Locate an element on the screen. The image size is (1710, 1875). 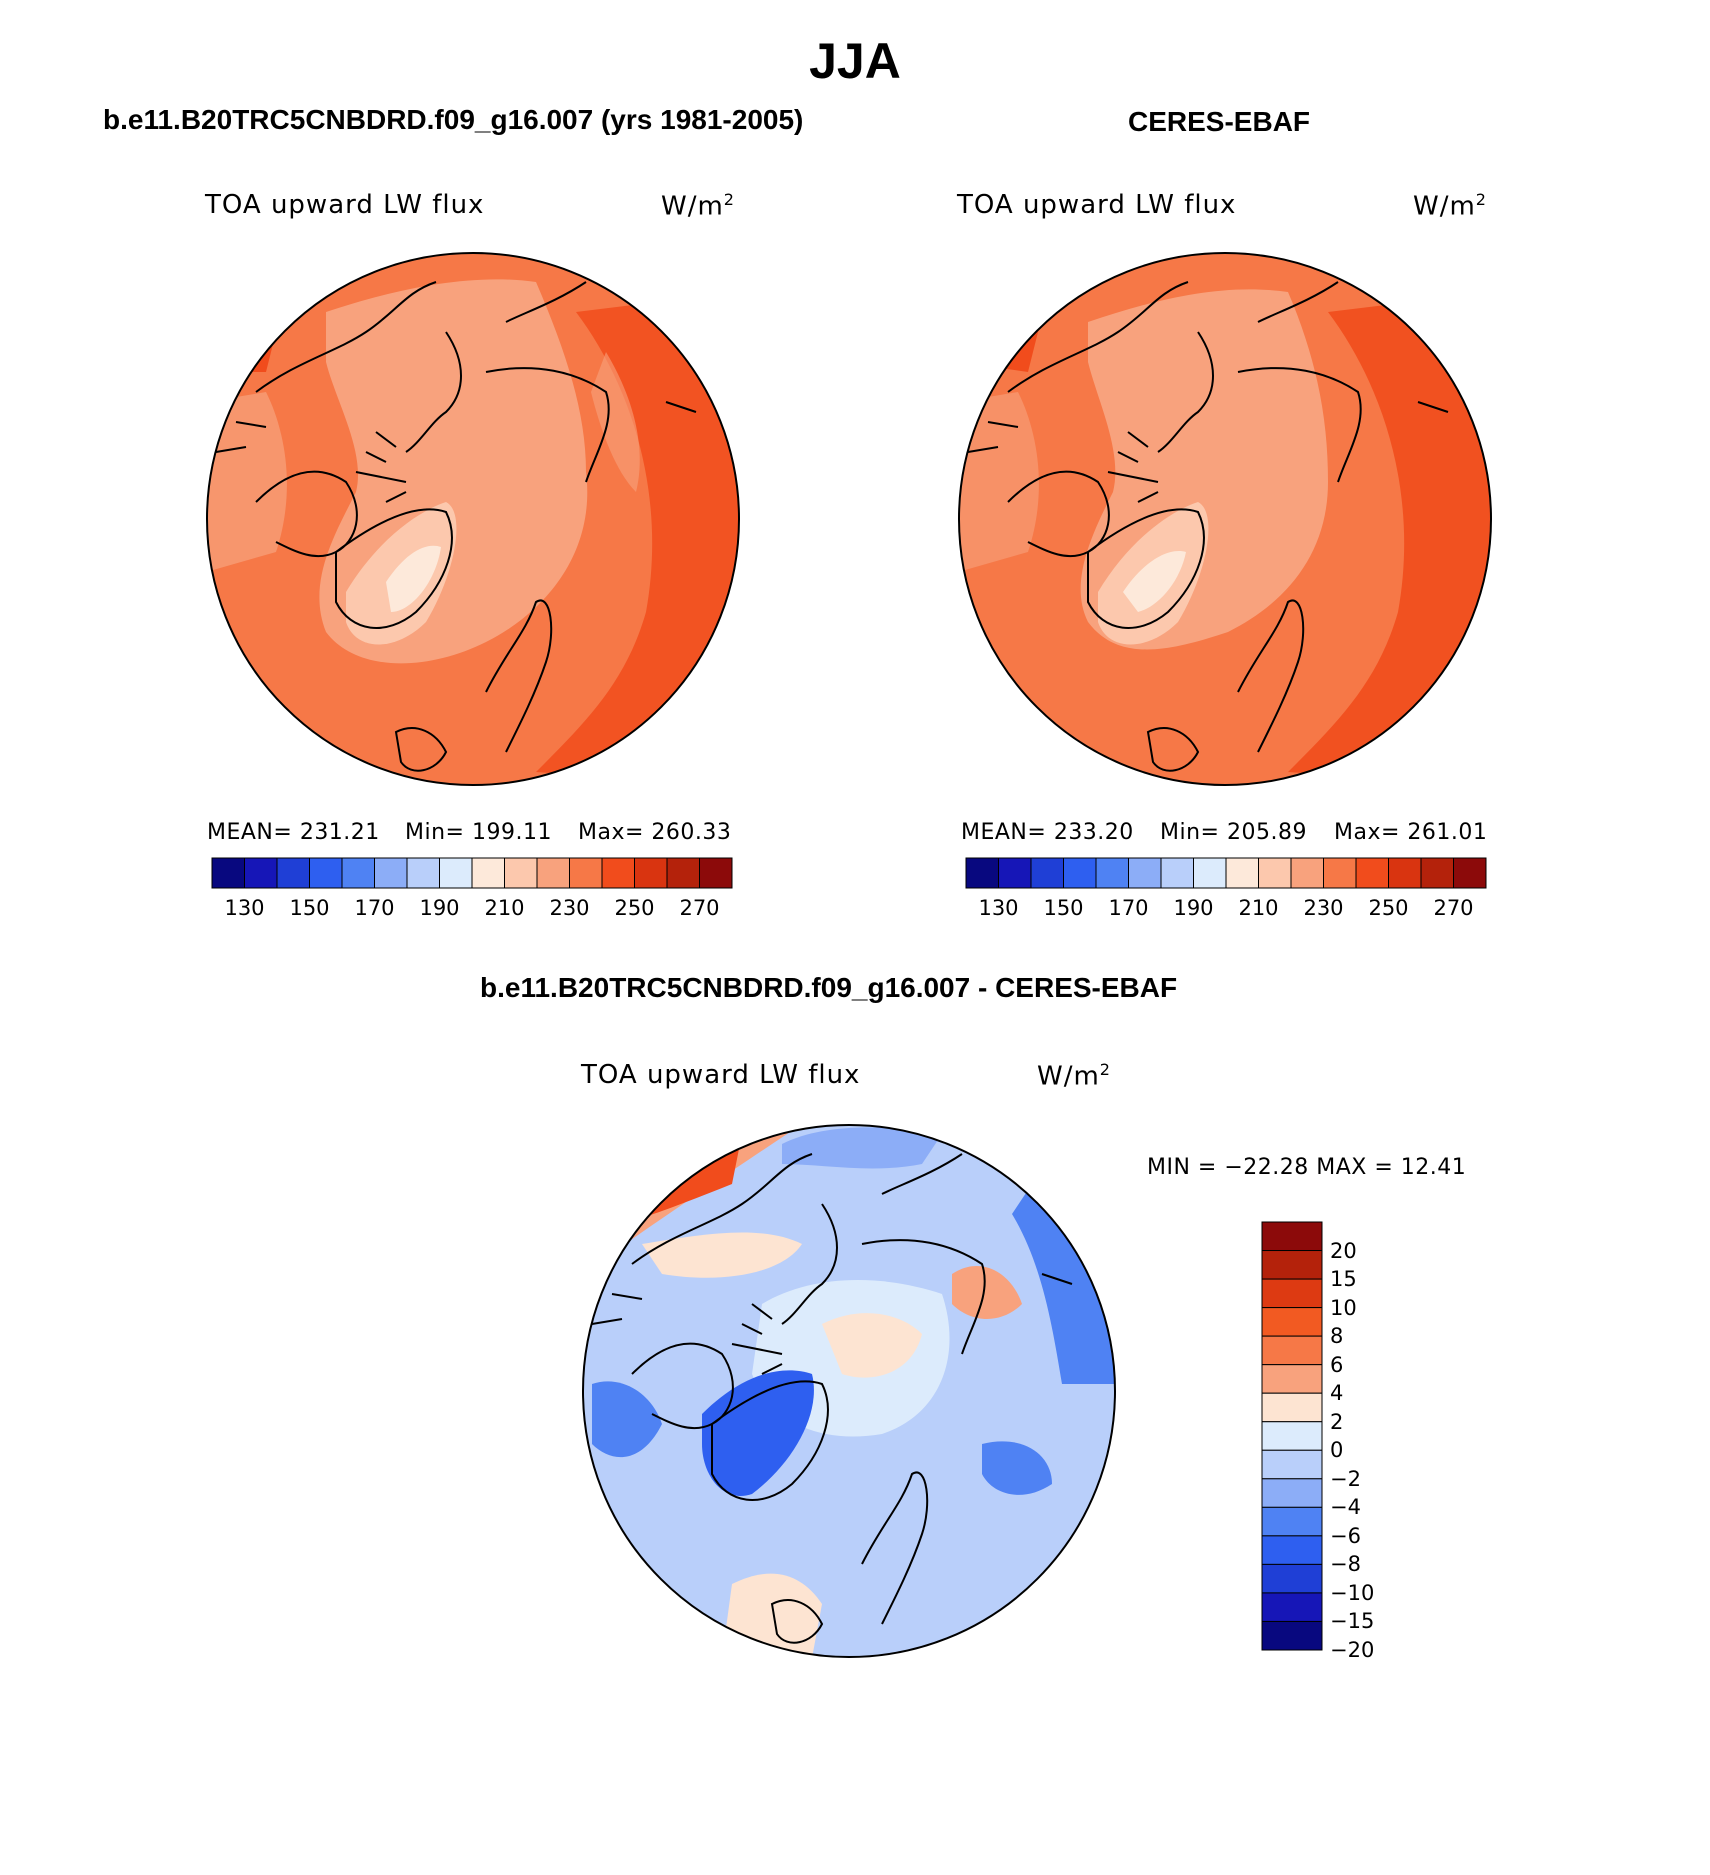
panel-obs-colorbar-tick: 170 is located at coordinates (1128, 908).